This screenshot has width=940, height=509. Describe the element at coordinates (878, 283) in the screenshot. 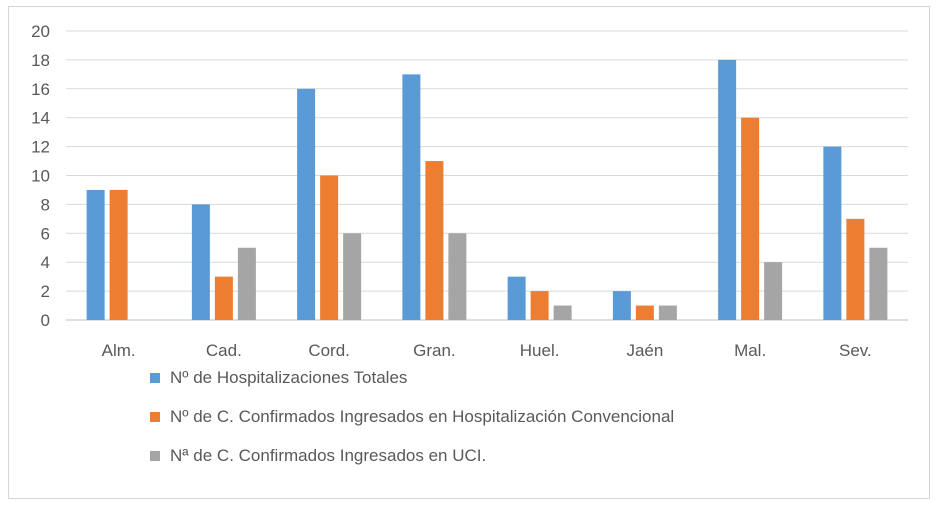

I see `bar-Sev.-series-2` at that location.